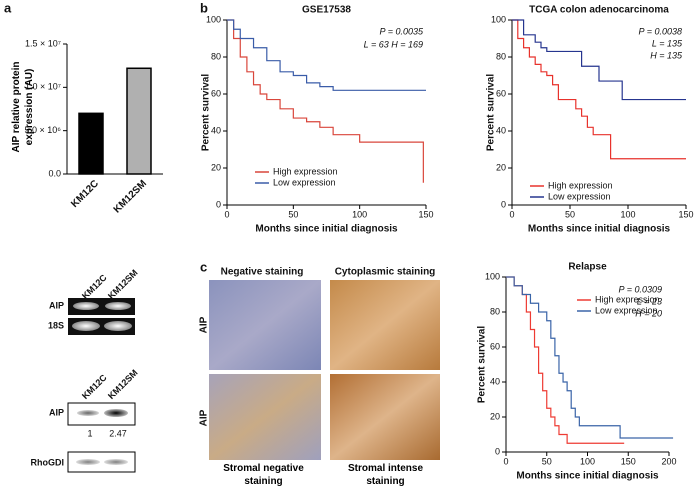  Describe the element at coordinates (667, 43) in the screenshot. I see `annotation: L = 135` at that location.